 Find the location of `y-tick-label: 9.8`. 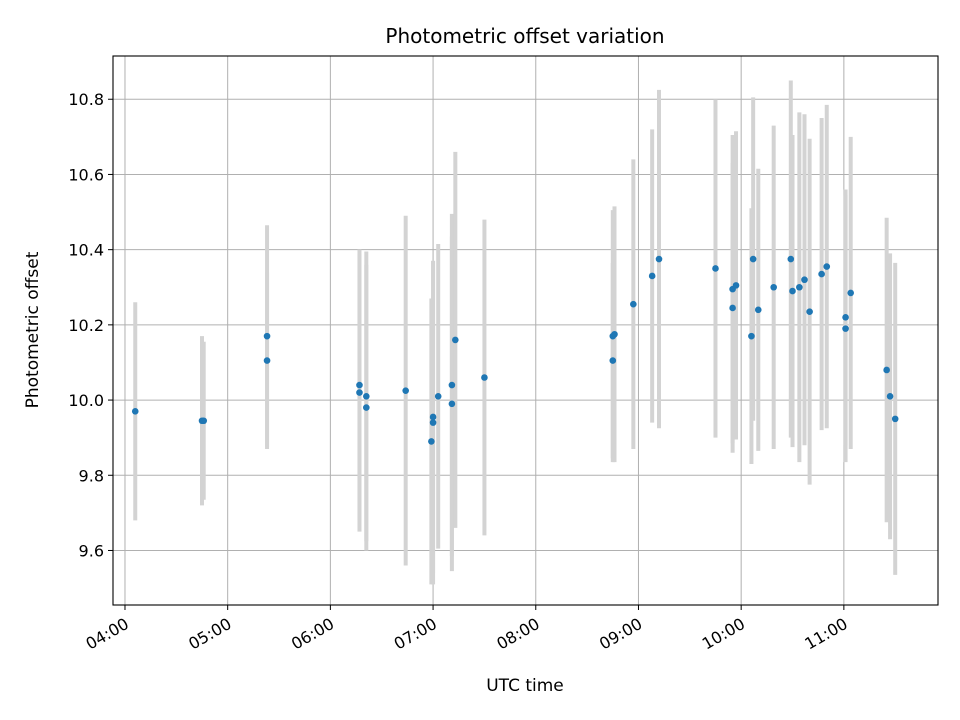

y-tick-label: 9.8 is located at coordinates (91, 475).